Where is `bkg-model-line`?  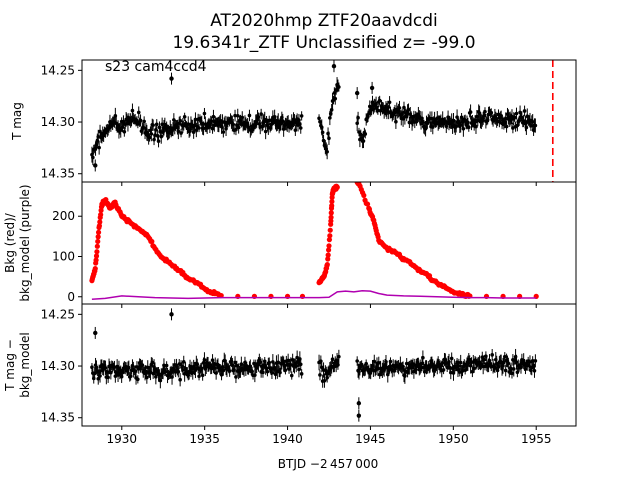 bkg-model-line is located at coordinates (314, 294).